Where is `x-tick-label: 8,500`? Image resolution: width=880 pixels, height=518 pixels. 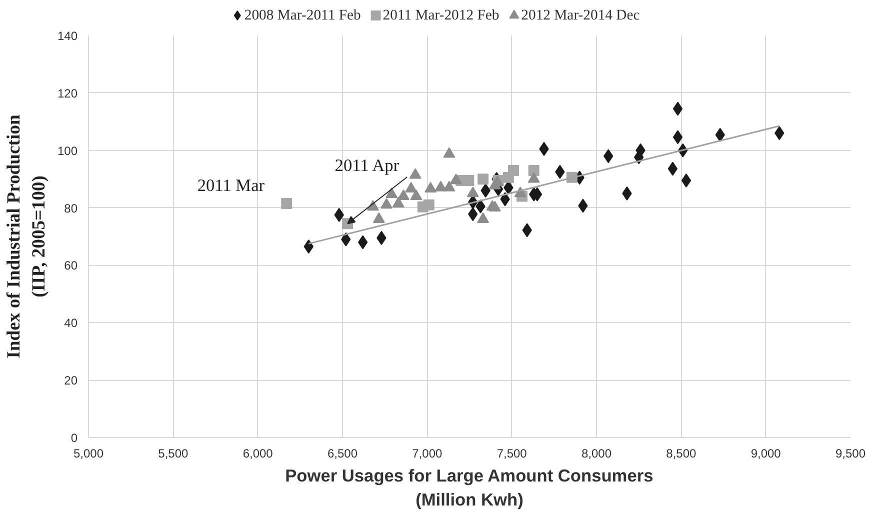 x-tick-label: 8,500 is located at coordinates (681, 453).